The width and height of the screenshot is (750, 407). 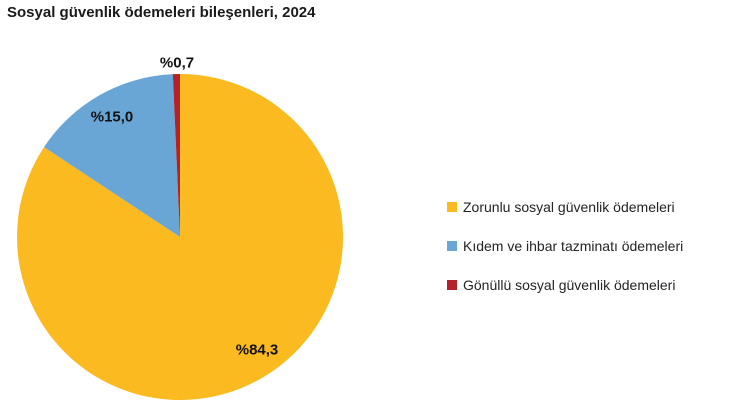 I want to click on legend-swatch-yellow-icon, so click(x=452, y=206).